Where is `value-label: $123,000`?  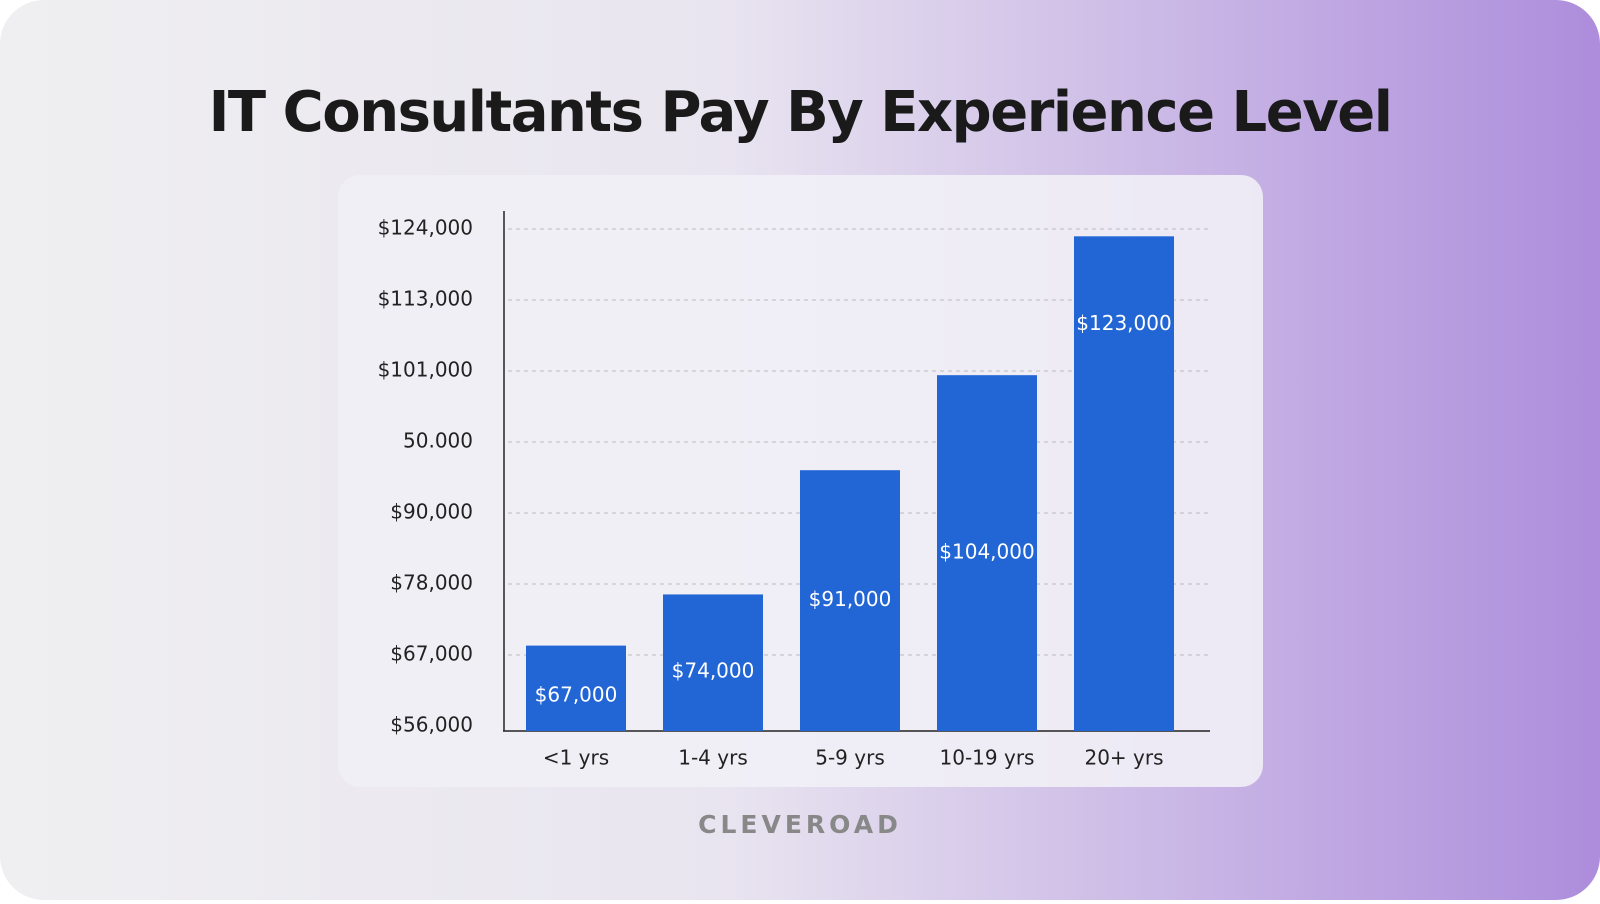
value-label: $123,000 is located at coordinates (1123, 323).